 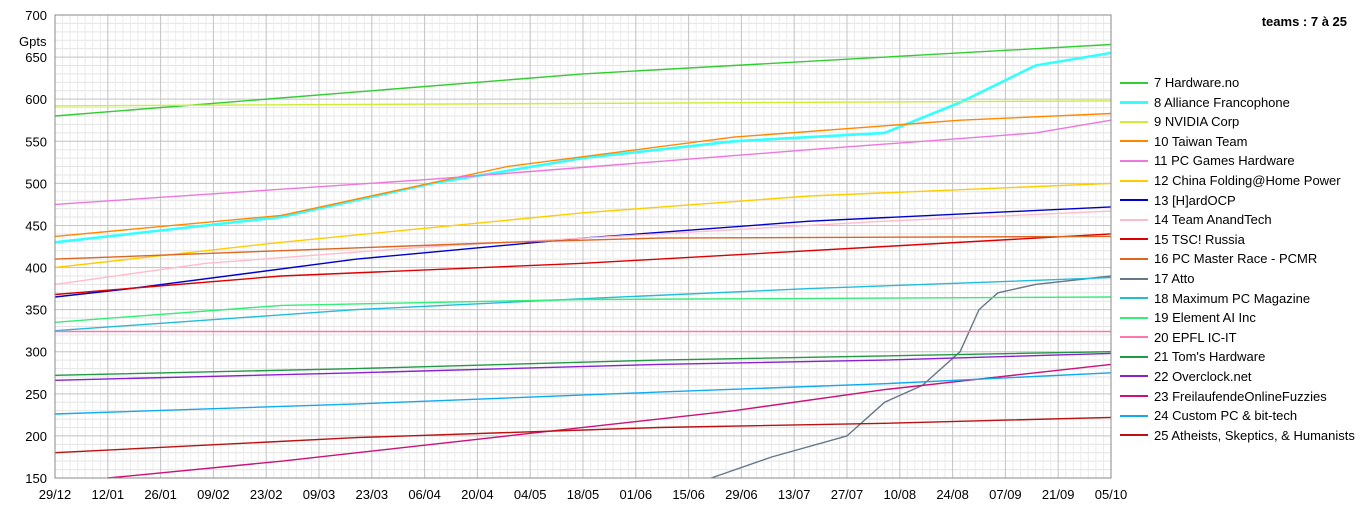 What do you see at coordinates (1236, 259) in the screenshot?
I see `legend-label: 16 PC Master Race - PCMR` at bounding box center [1236, 259].